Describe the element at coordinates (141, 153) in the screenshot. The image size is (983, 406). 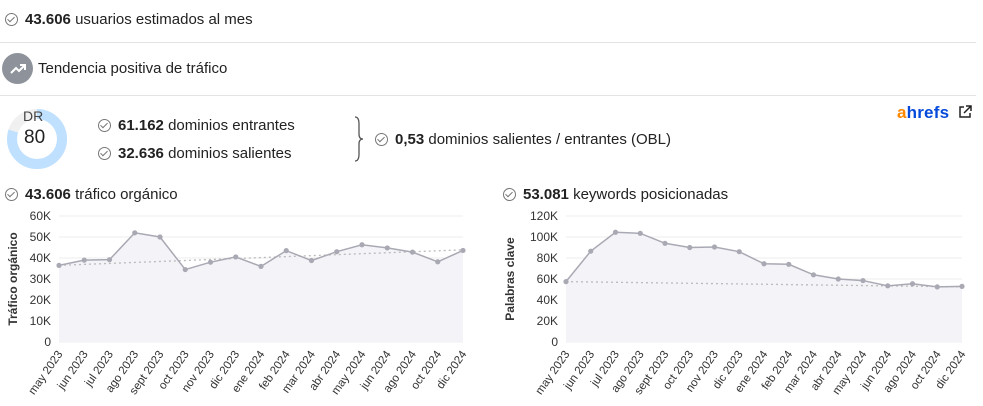
I see `outgoing-domains-value: 32.636` at that location.